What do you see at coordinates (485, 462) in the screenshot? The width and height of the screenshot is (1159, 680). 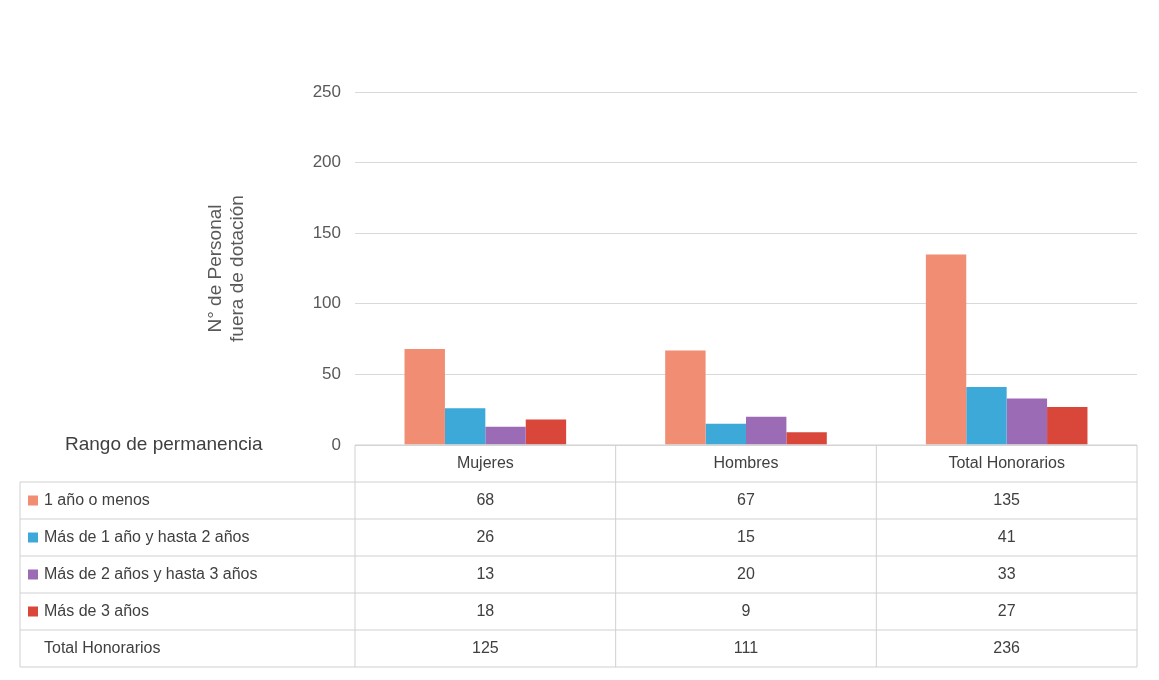 I see `x-tick-label: Mujeres` at bounding box center [485, 462].